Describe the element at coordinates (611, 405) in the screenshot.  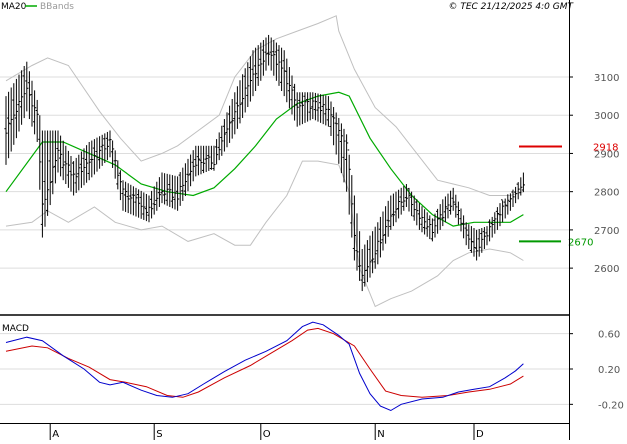
I see `macd-tick-label: -0.20` at that location.